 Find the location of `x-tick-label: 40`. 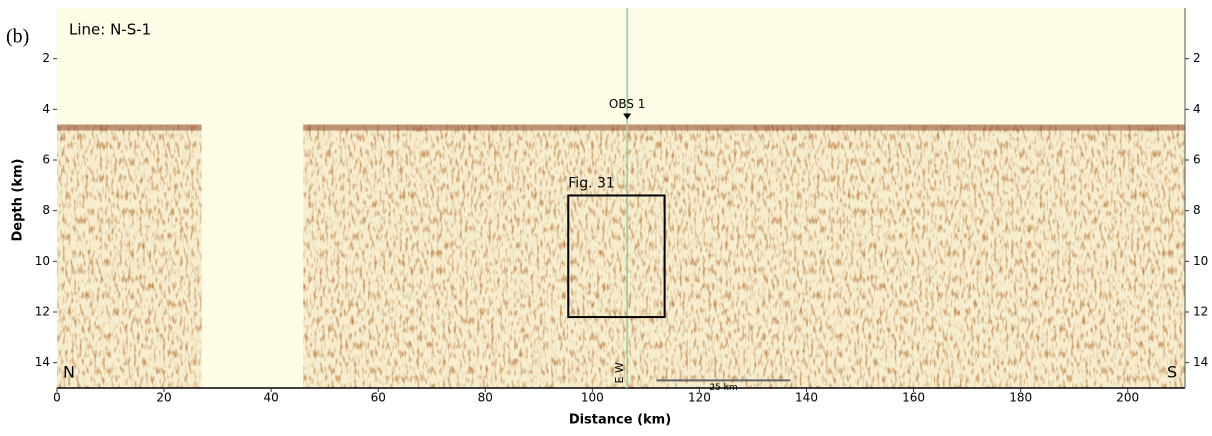

x-tick-label: 40 is located at coordinates (271, 398).